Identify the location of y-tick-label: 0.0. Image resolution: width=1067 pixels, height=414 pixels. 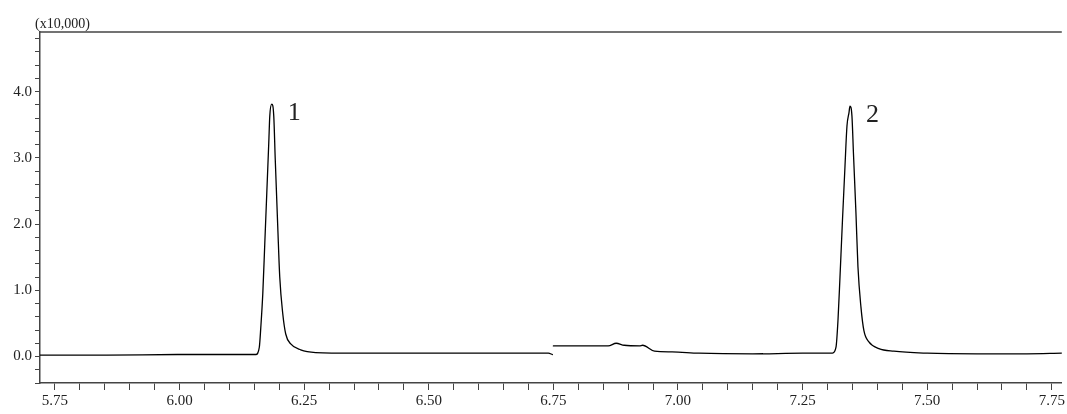
(22, 355).